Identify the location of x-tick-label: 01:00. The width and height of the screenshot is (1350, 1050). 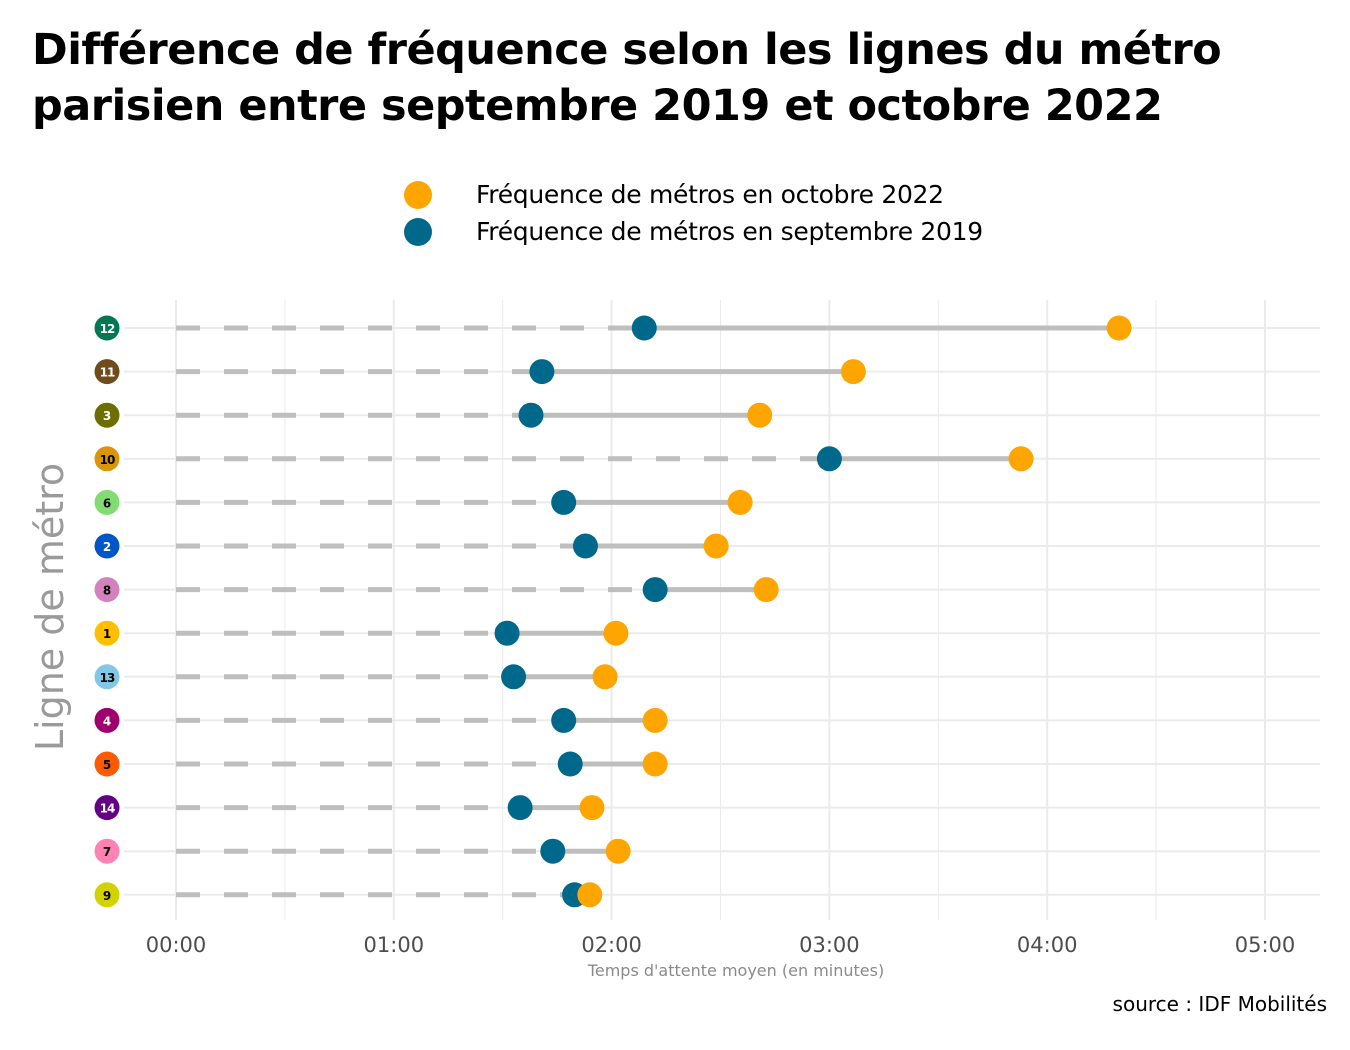
(394, 945).